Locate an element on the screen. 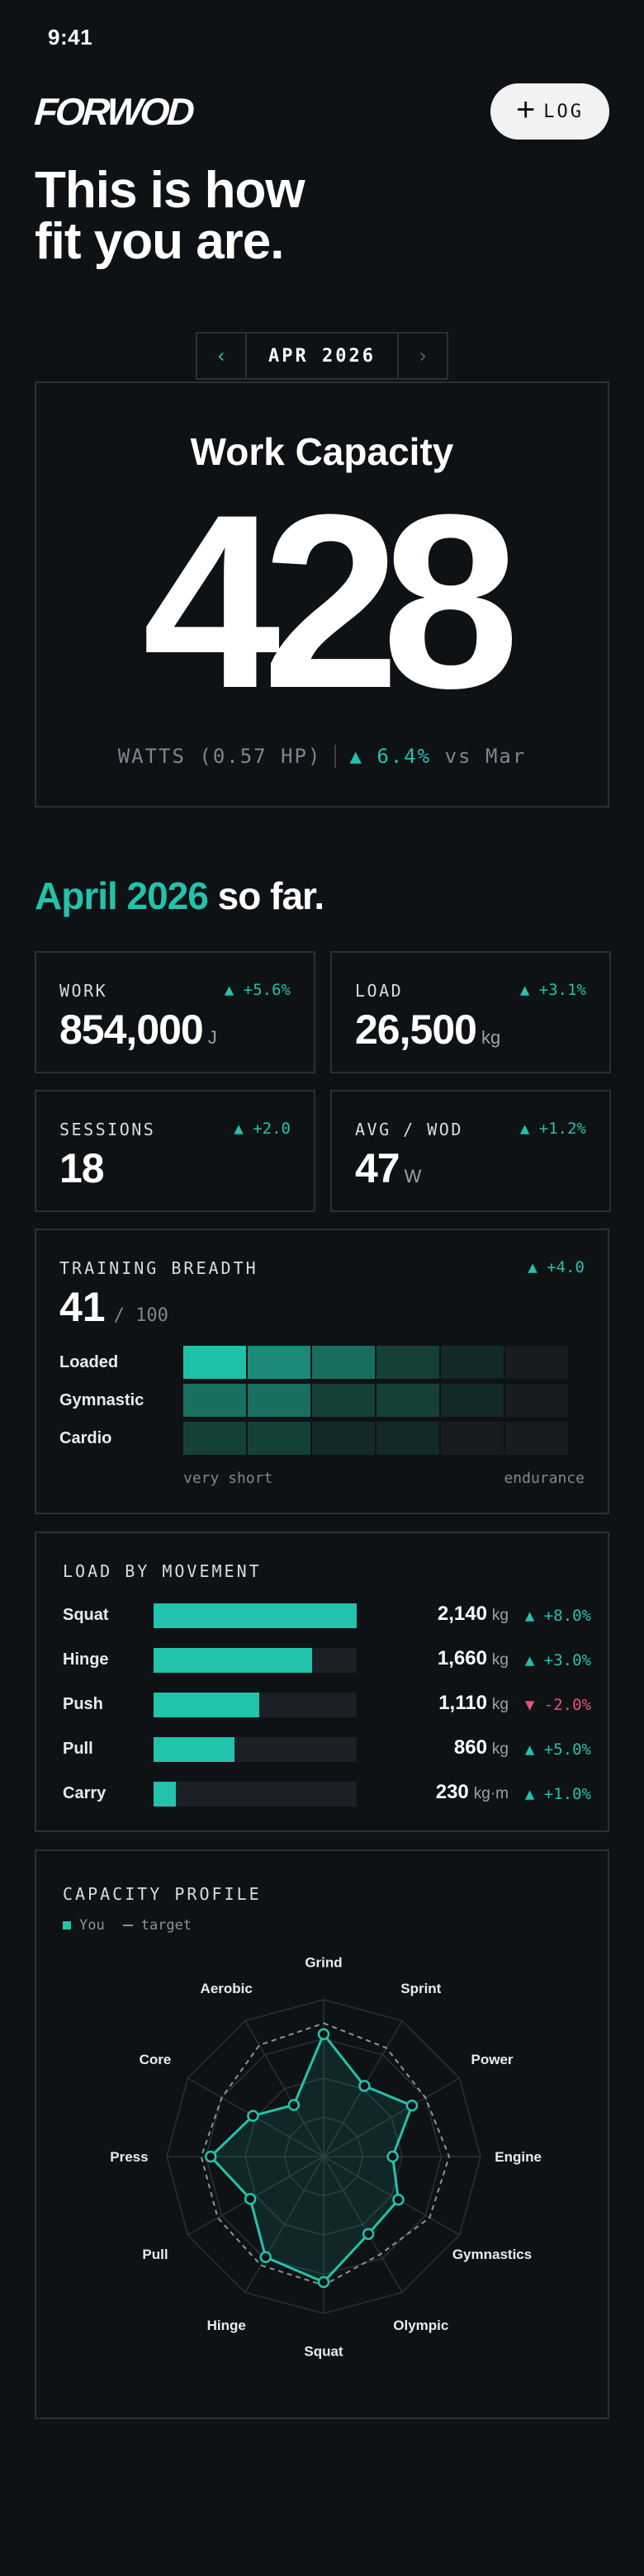 This screenshot has height=2576, width=644. movement-value: 2,140 kg is located at coordinates (438, 1614).